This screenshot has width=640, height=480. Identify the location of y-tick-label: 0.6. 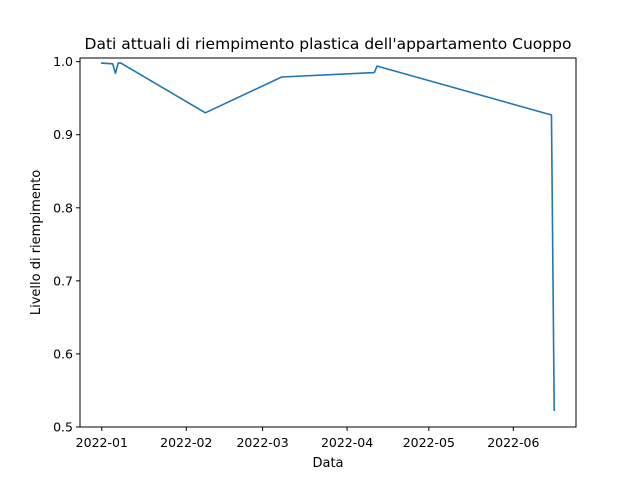
(63, 353).